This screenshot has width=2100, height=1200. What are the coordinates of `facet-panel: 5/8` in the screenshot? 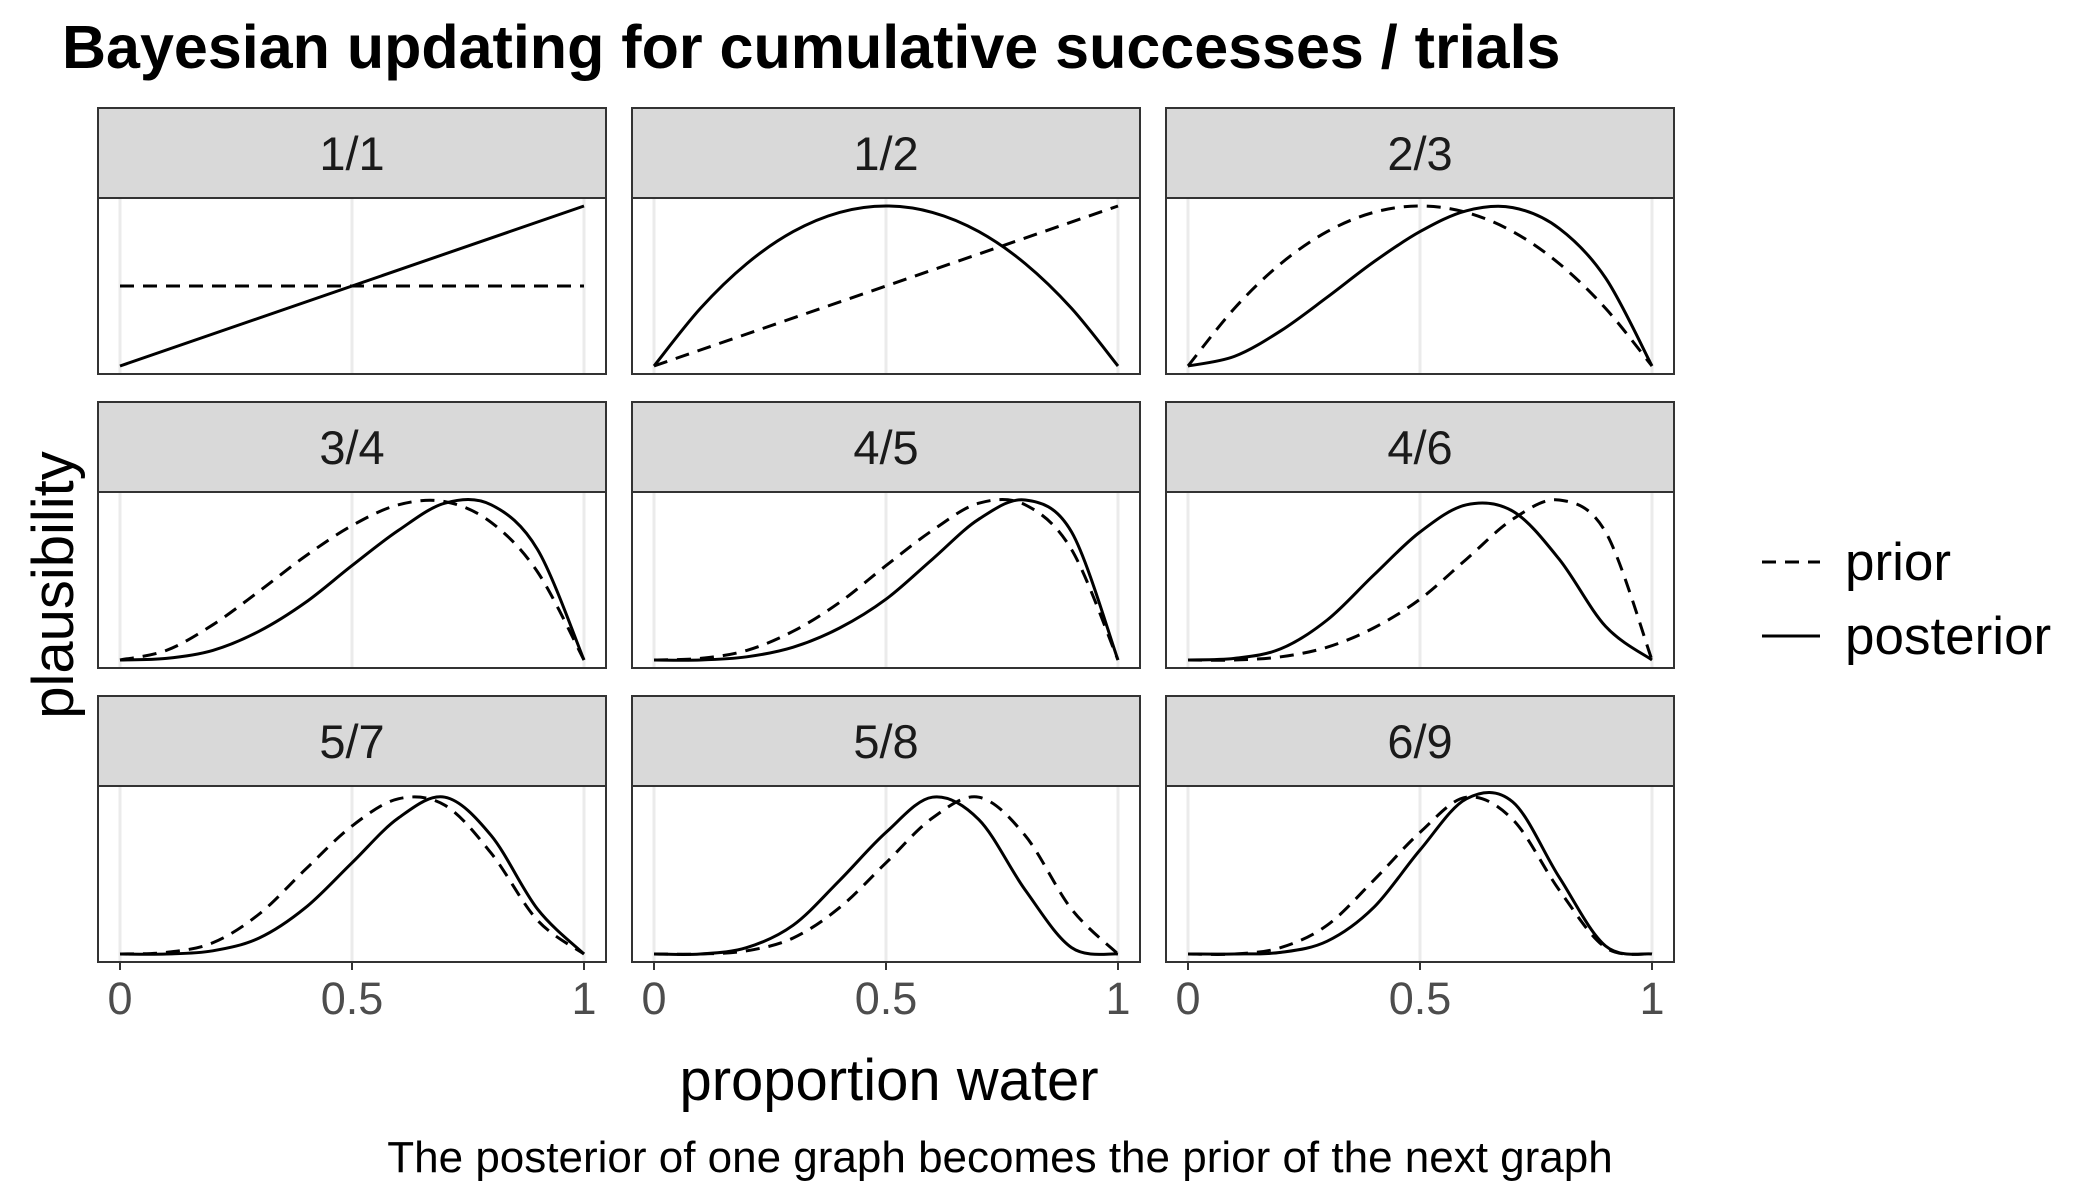 It's located at (886, 829).